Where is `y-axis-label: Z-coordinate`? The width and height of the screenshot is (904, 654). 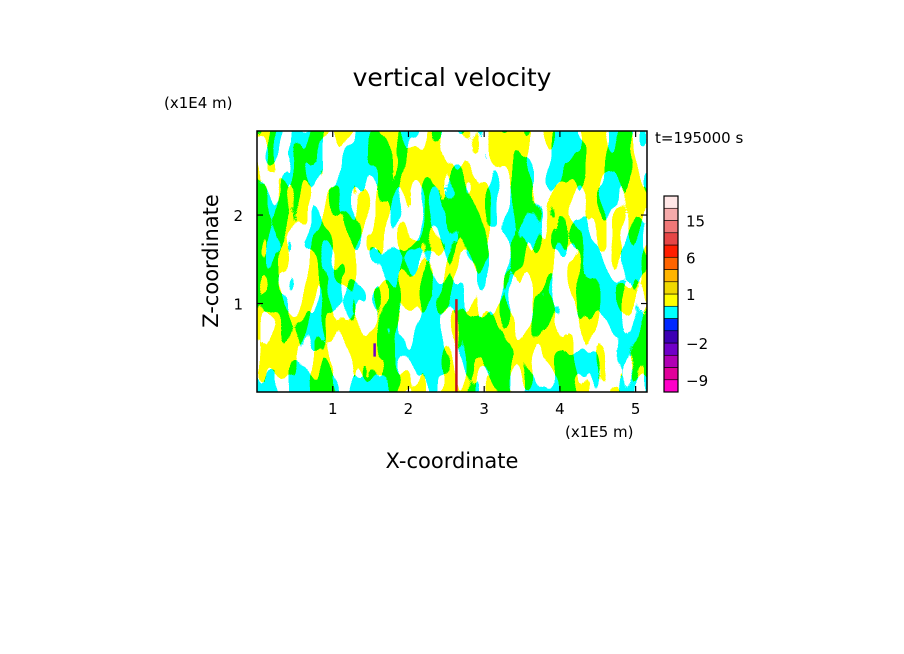 y-axis-label: Z-coordinate is located at coordinates (211, 261).